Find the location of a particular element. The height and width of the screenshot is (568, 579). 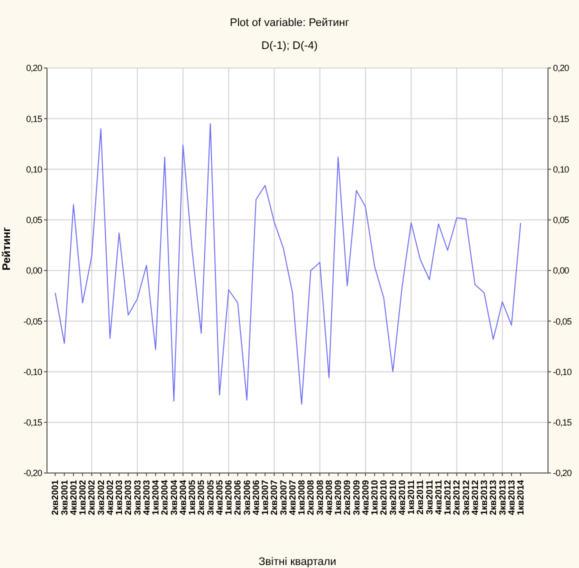

chart-subtitle: D(-1); D(-4) is located at coordinates (289, 46).